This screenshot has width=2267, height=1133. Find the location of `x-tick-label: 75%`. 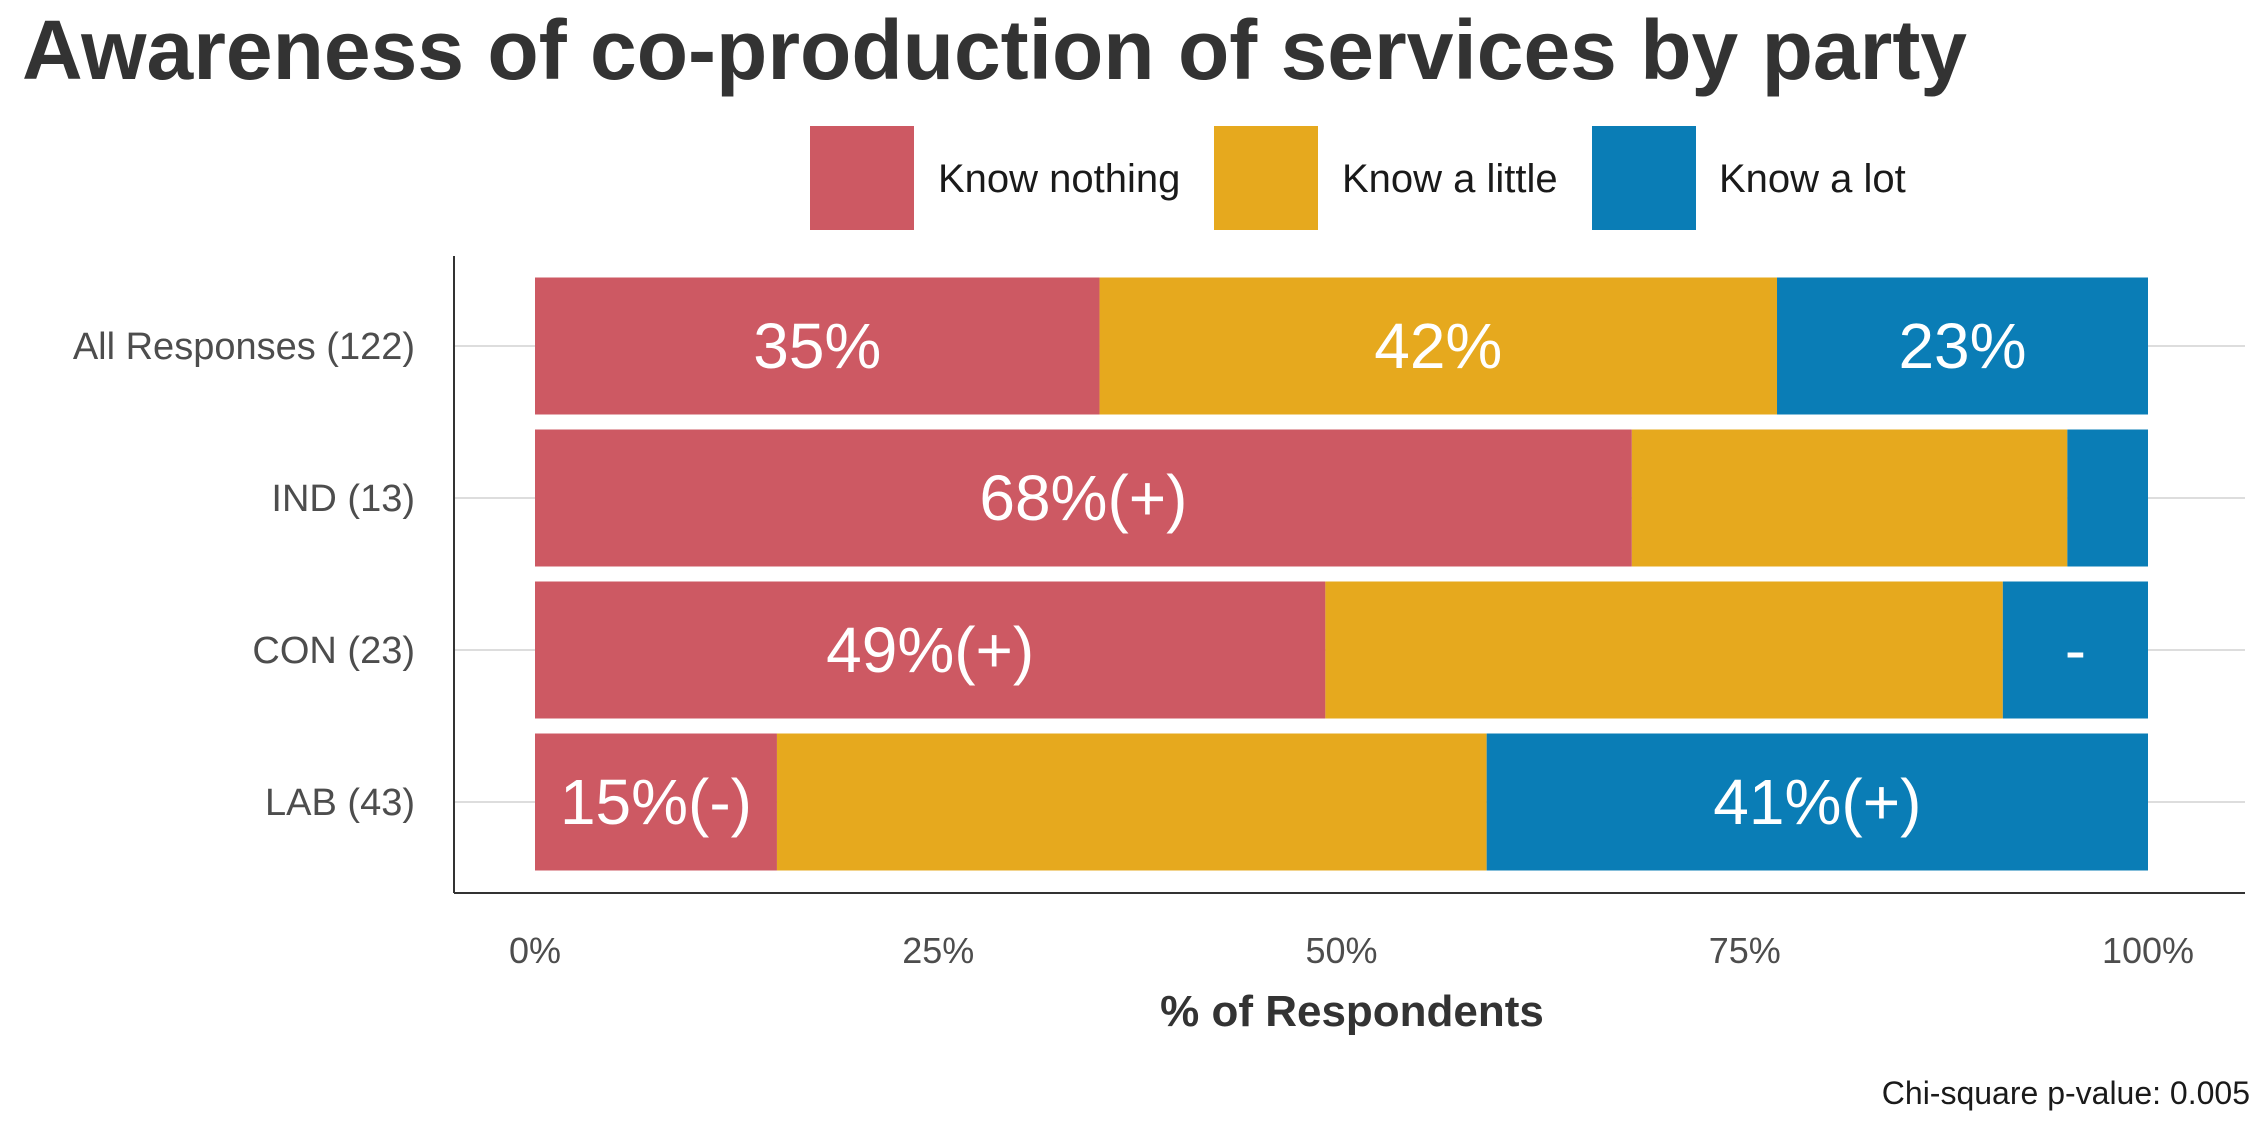

x-tick-label: 75% is located at coordinates (1745, 950).